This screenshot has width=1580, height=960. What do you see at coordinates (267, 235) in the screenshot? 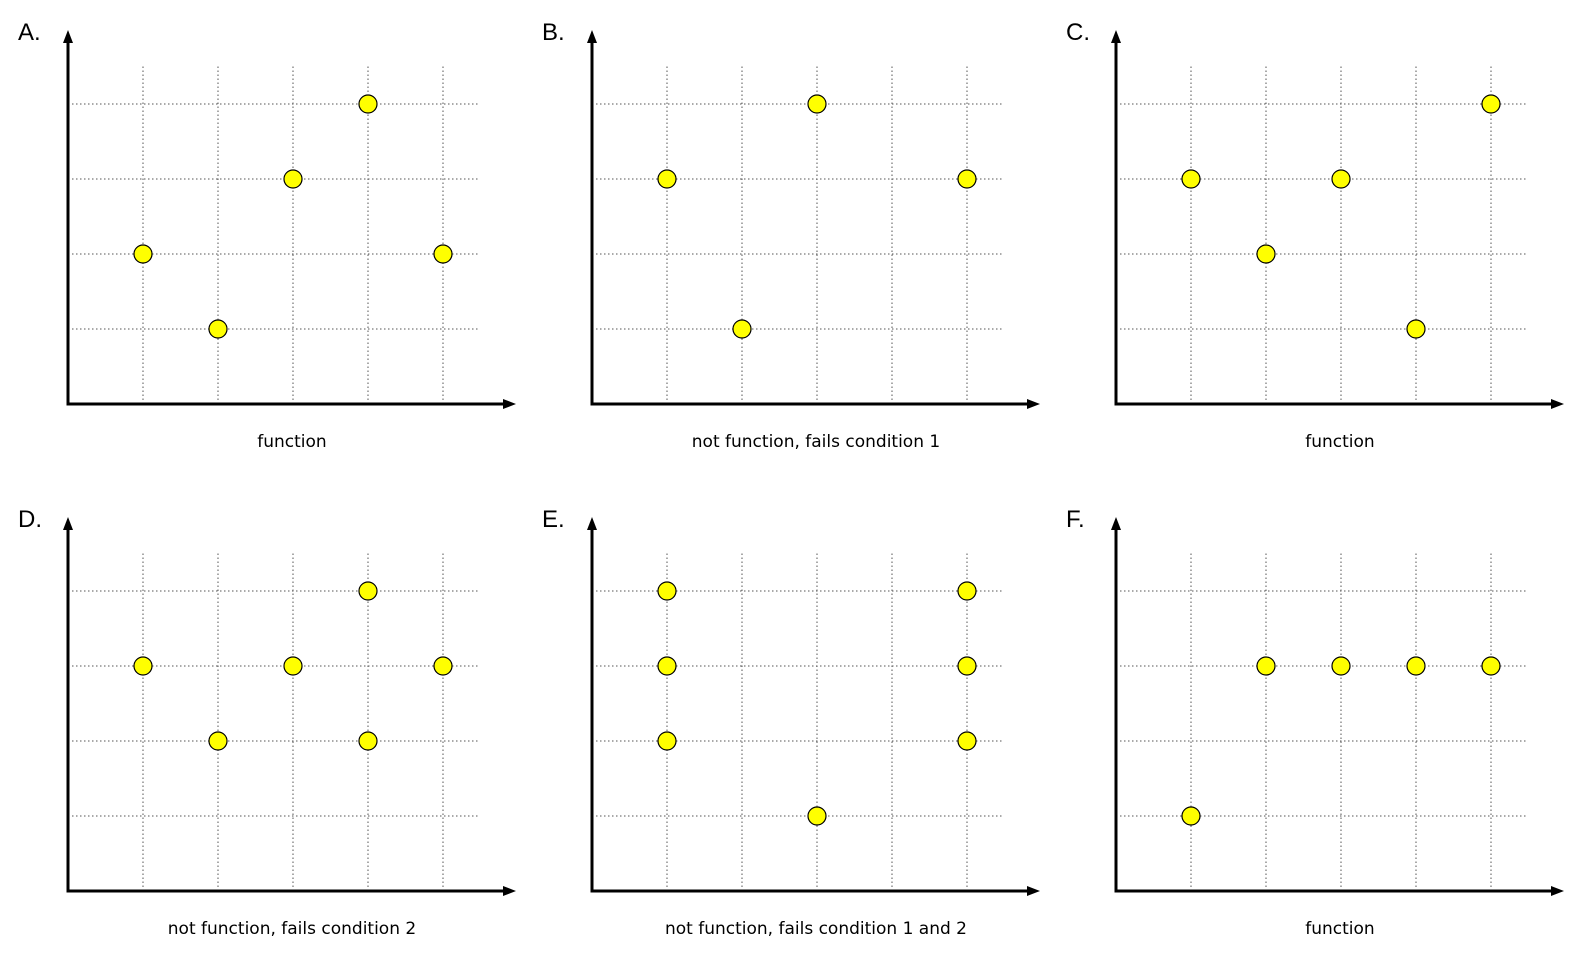
I see `chart-panel-1: A. function` at bounding box center [267, 235].